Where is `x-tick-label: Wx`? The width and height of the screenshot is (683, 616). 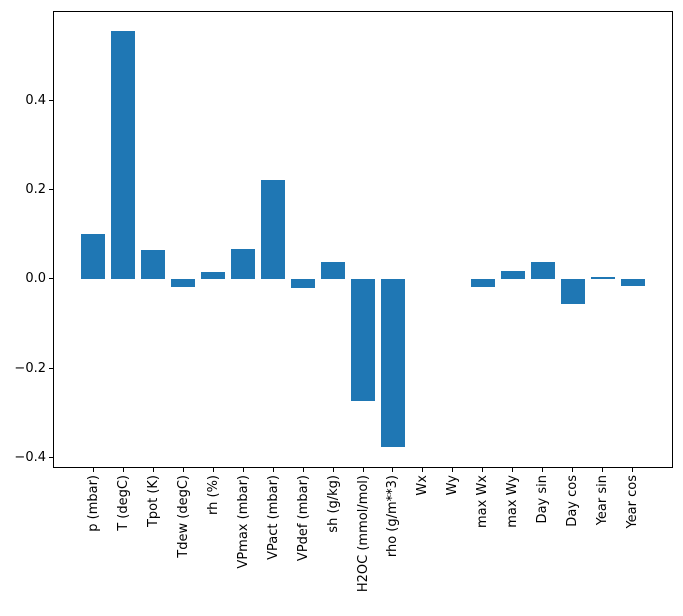
x-tick-label: Wx is located at coordinates (423, 485).